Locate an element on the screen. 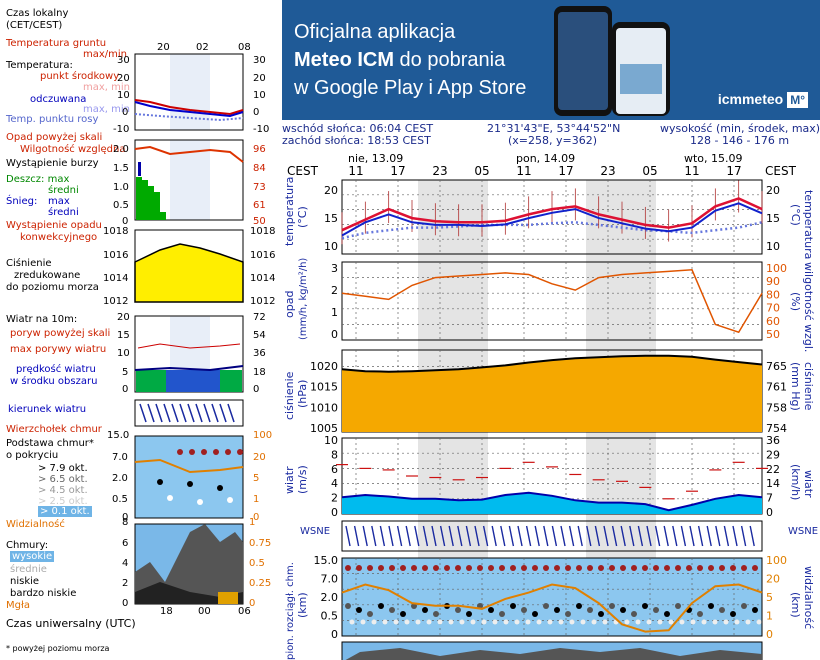 This screenshot has height=660, width=820. snow-max-label: max is located at coordinates (59, 201).